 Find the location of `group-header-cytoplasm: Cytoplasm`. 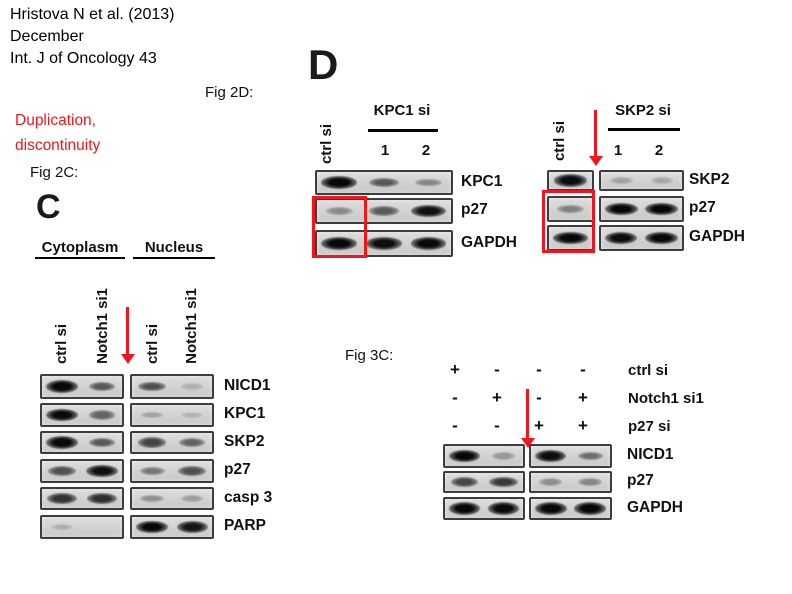

group-header-cytoplasm: Cytoplasm is located at coordinates (80, 247).